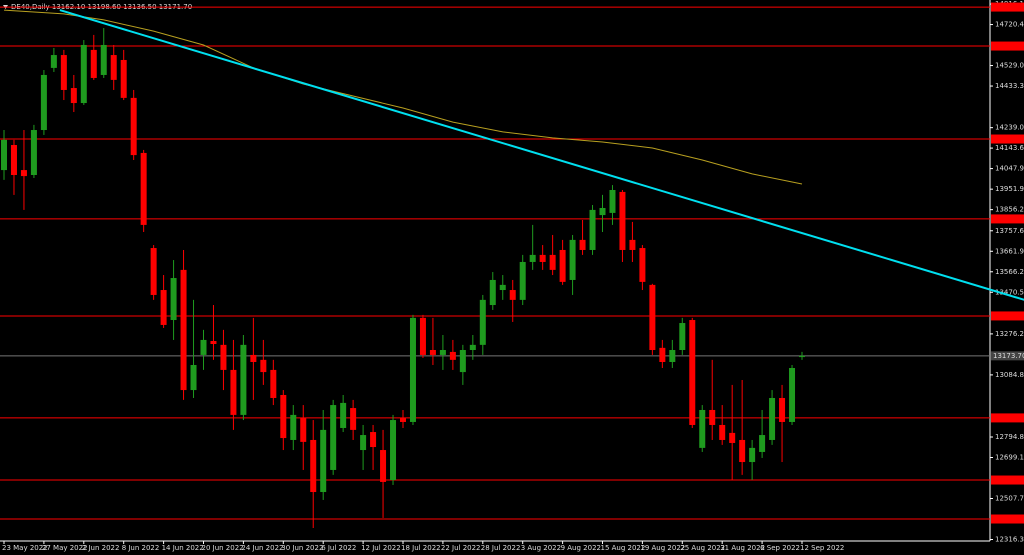 The width and height of the screenshot is (1024, 555). Describe the element at coordinates (338, 548) in the screenshot. I see `x-tick-label: 6 Jul 2022` at that location.